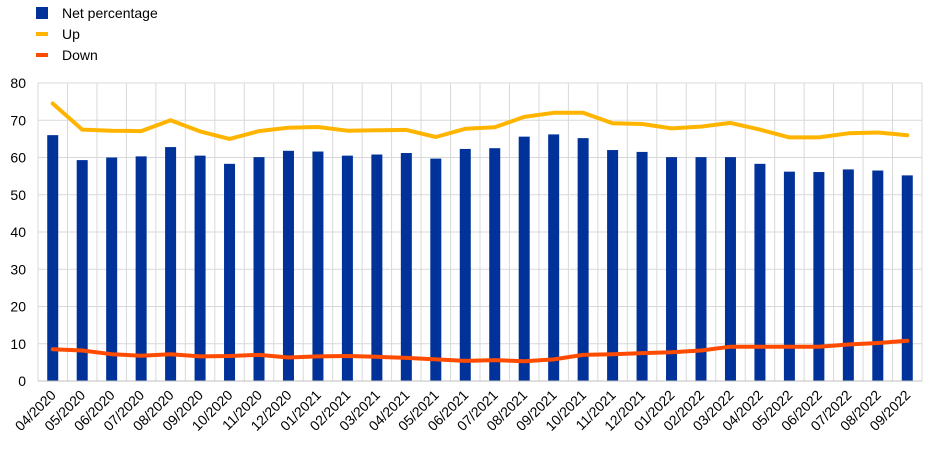 This screenshot has height=449, width=948. Describe the element at coordinates (18, 307) in the screenshot. I see `y-tick-label: 20` at that location.